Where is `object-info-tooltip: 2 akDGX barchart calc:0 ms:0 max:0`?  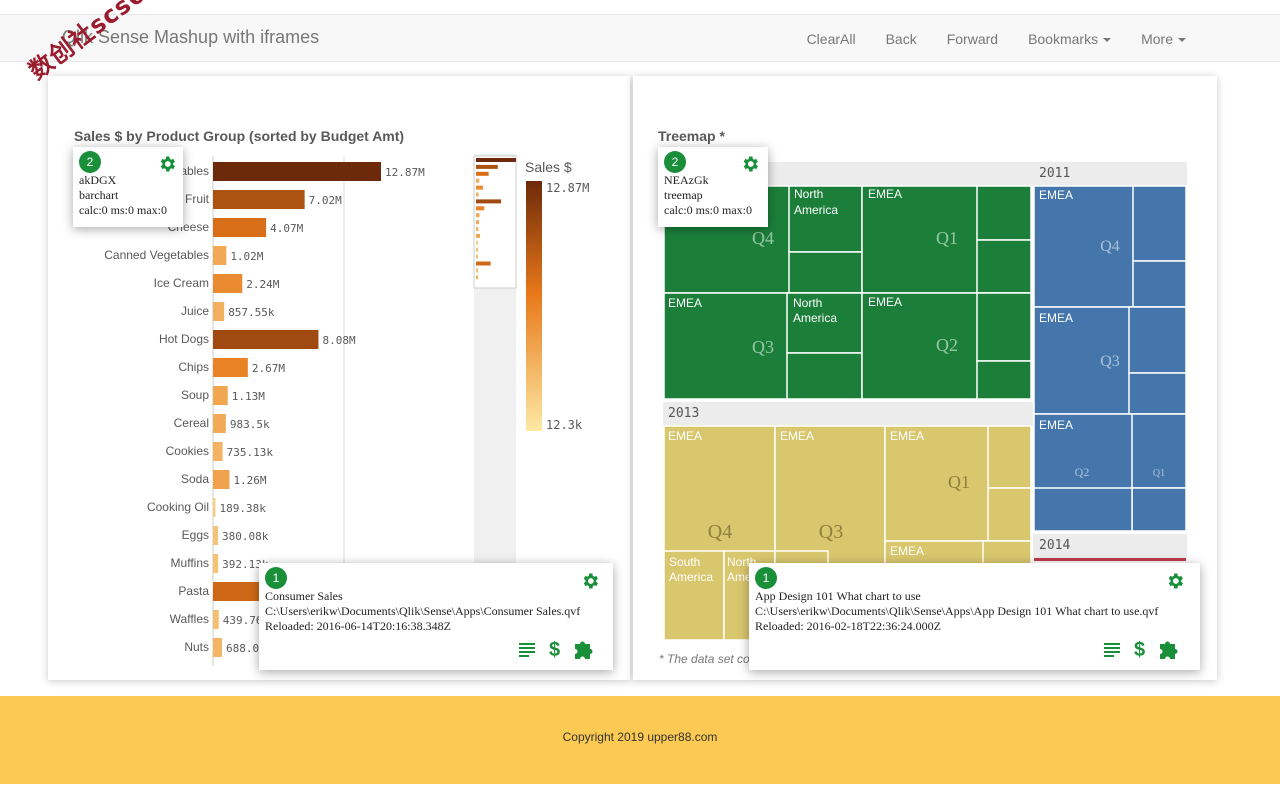
object-info-tooltip: 2 akDGX barchart calc:0 ms:0 max:0 is located at coordinates (128, 187).